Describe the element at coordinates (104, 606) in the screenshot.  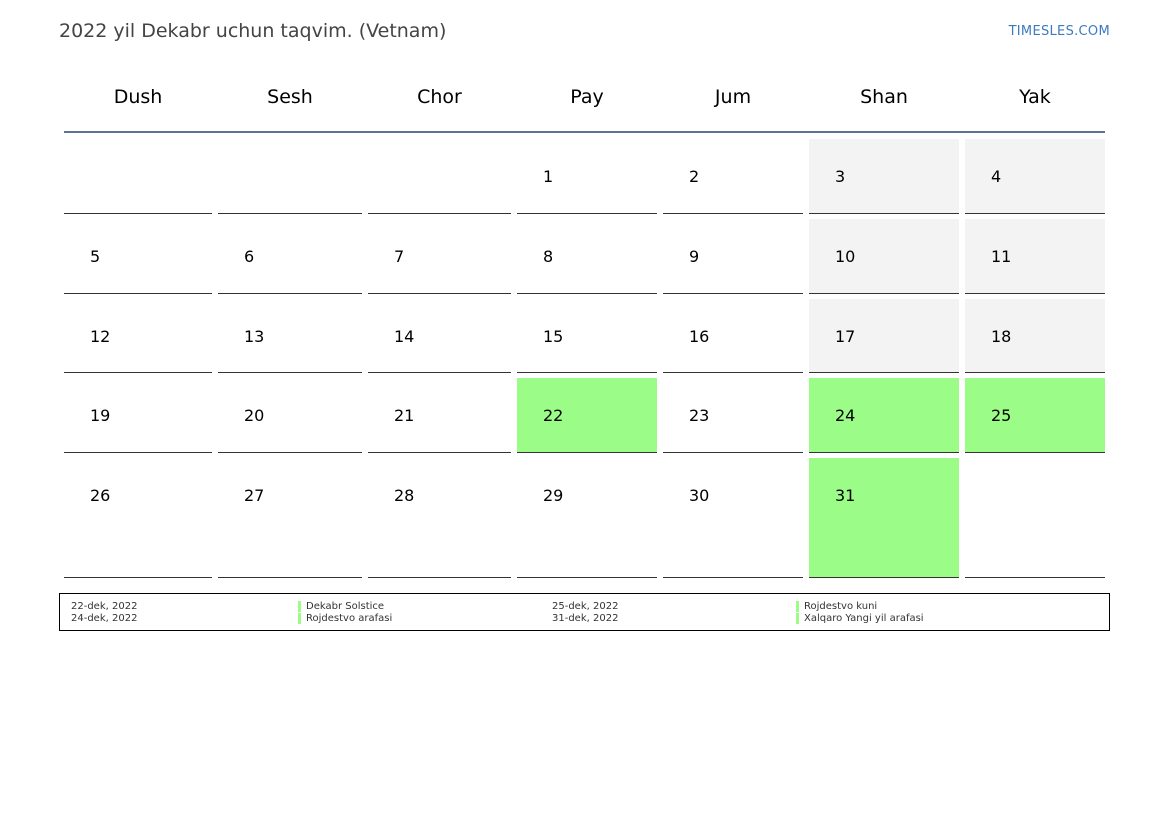
I see `legend-date: 22-dek, 2022` at that location.